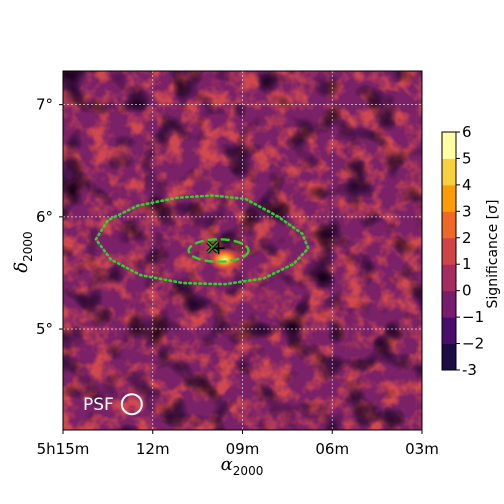  I want to click on colorbar-tick-label: 3, so click(467, 211).